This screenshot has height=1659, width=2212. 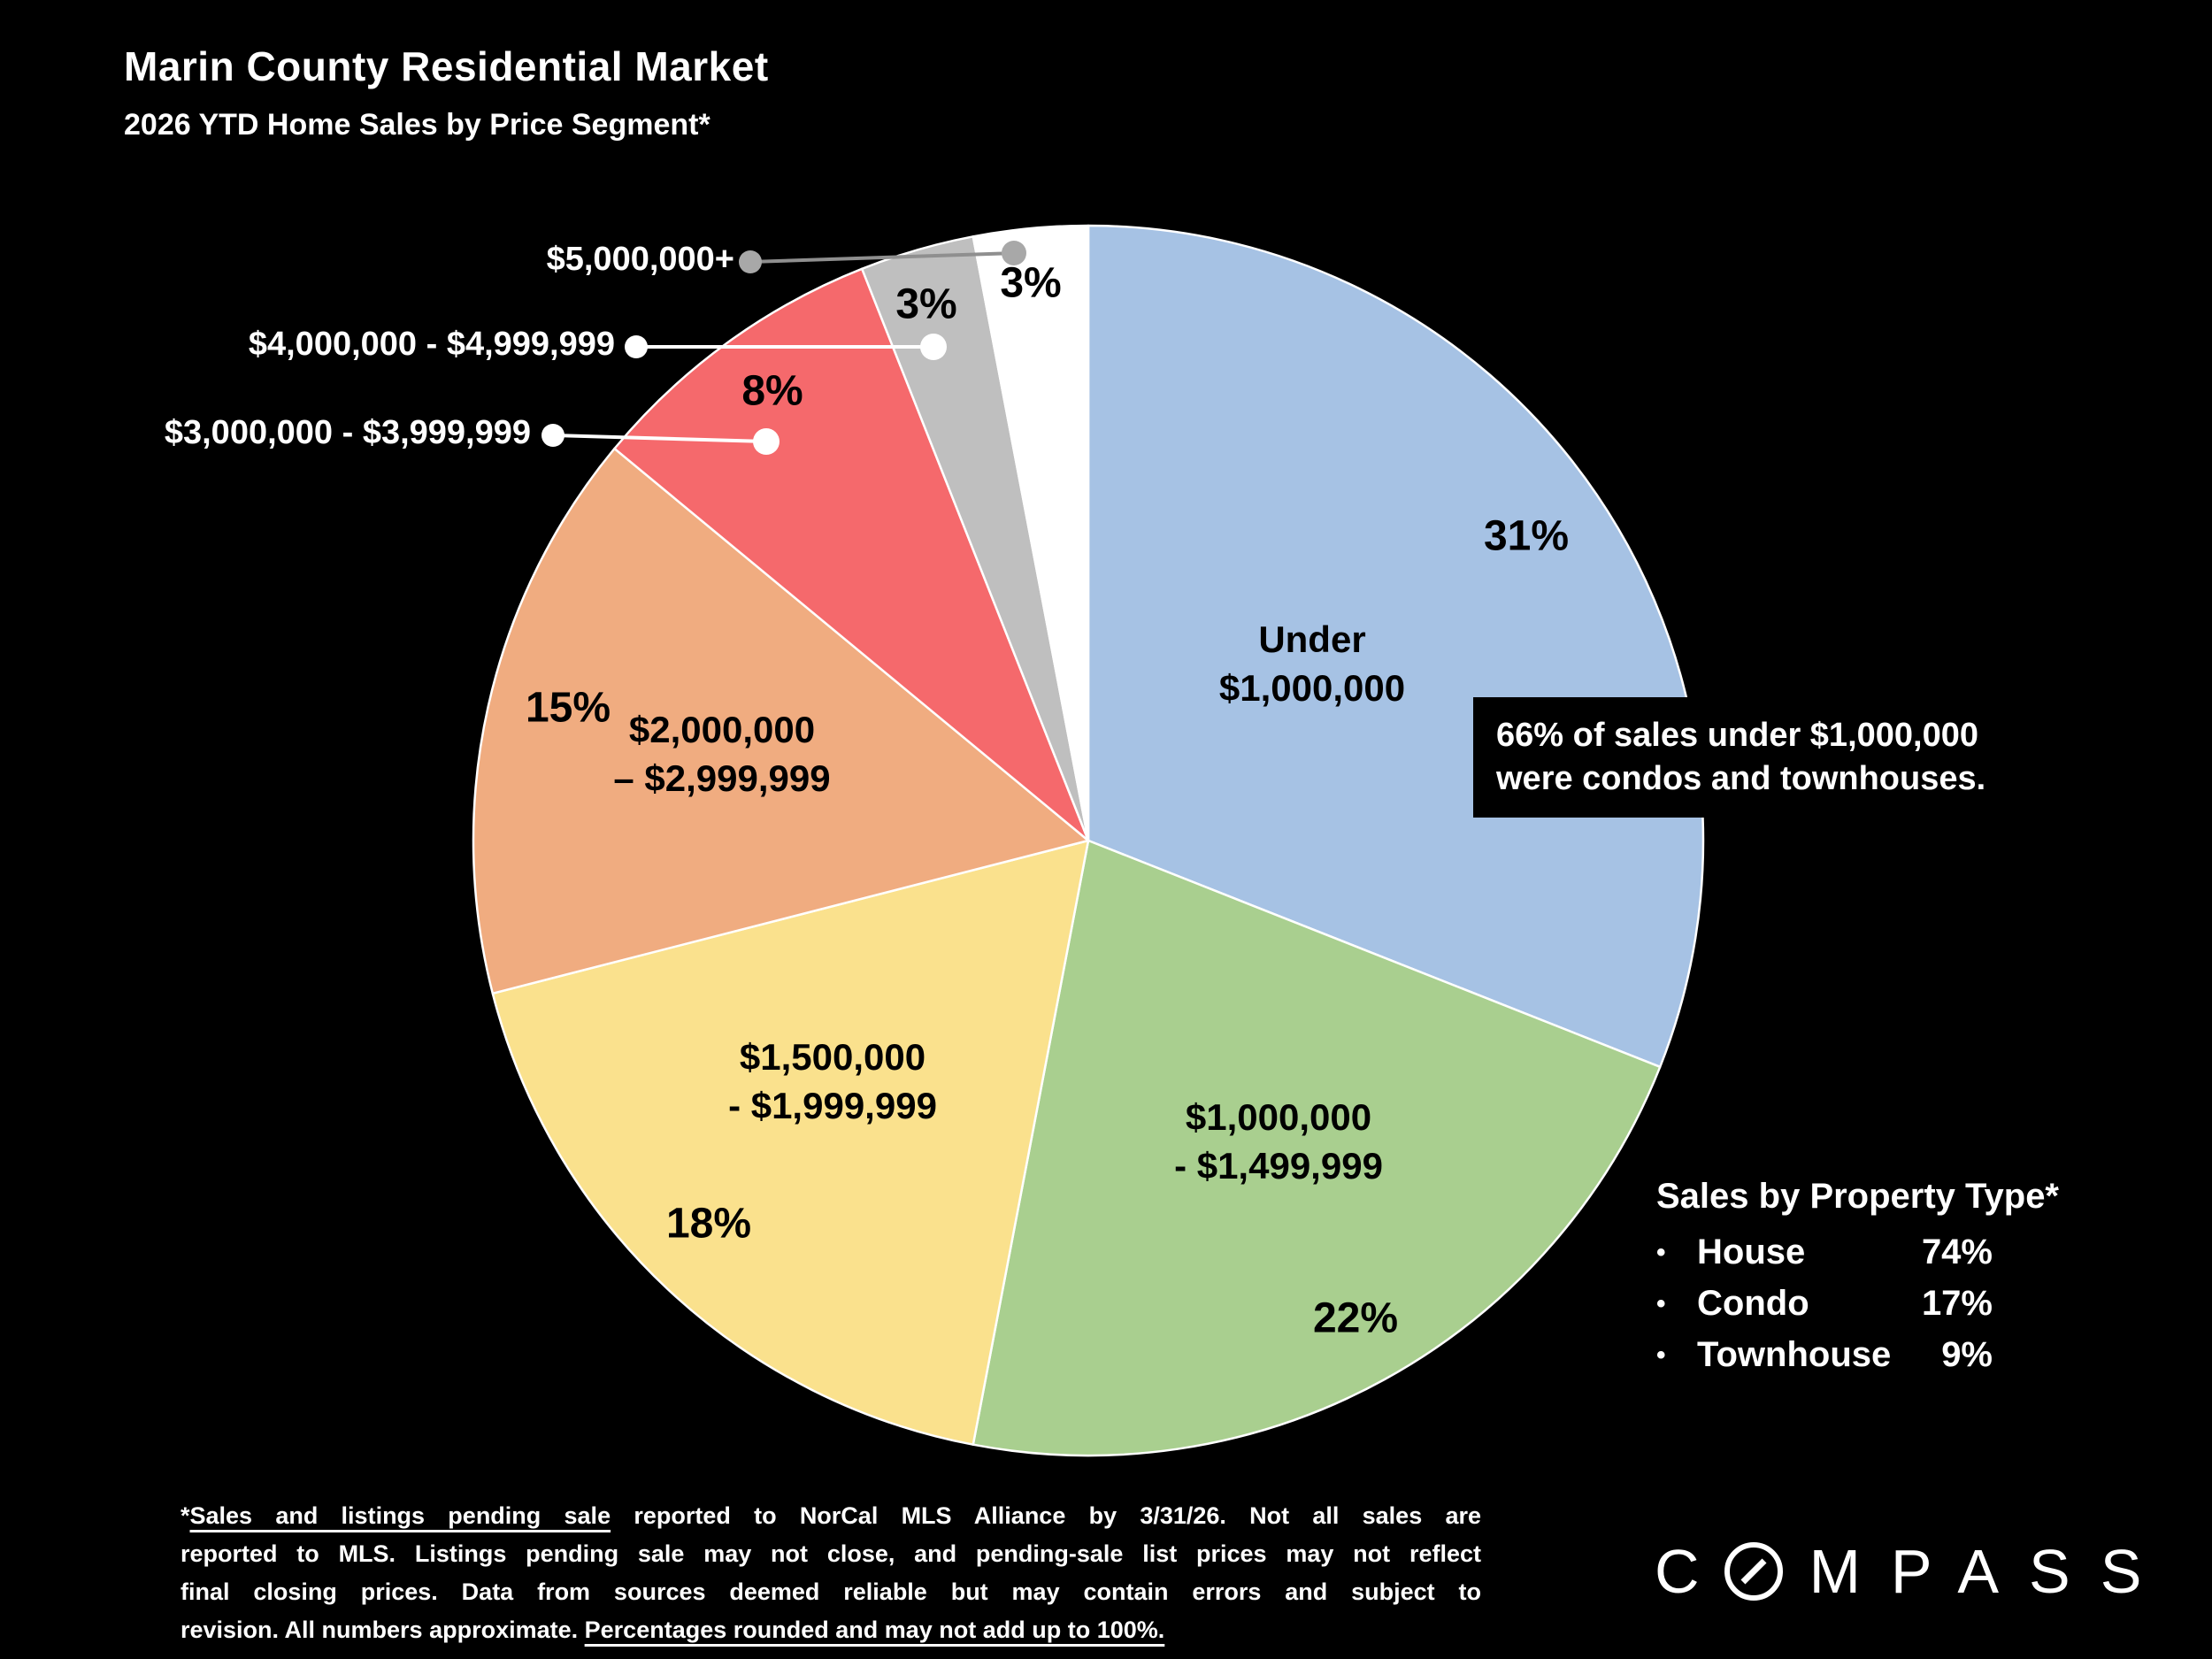 I want to click on annotation-line: were condos and townhouses., so click(x=1741, y=778).